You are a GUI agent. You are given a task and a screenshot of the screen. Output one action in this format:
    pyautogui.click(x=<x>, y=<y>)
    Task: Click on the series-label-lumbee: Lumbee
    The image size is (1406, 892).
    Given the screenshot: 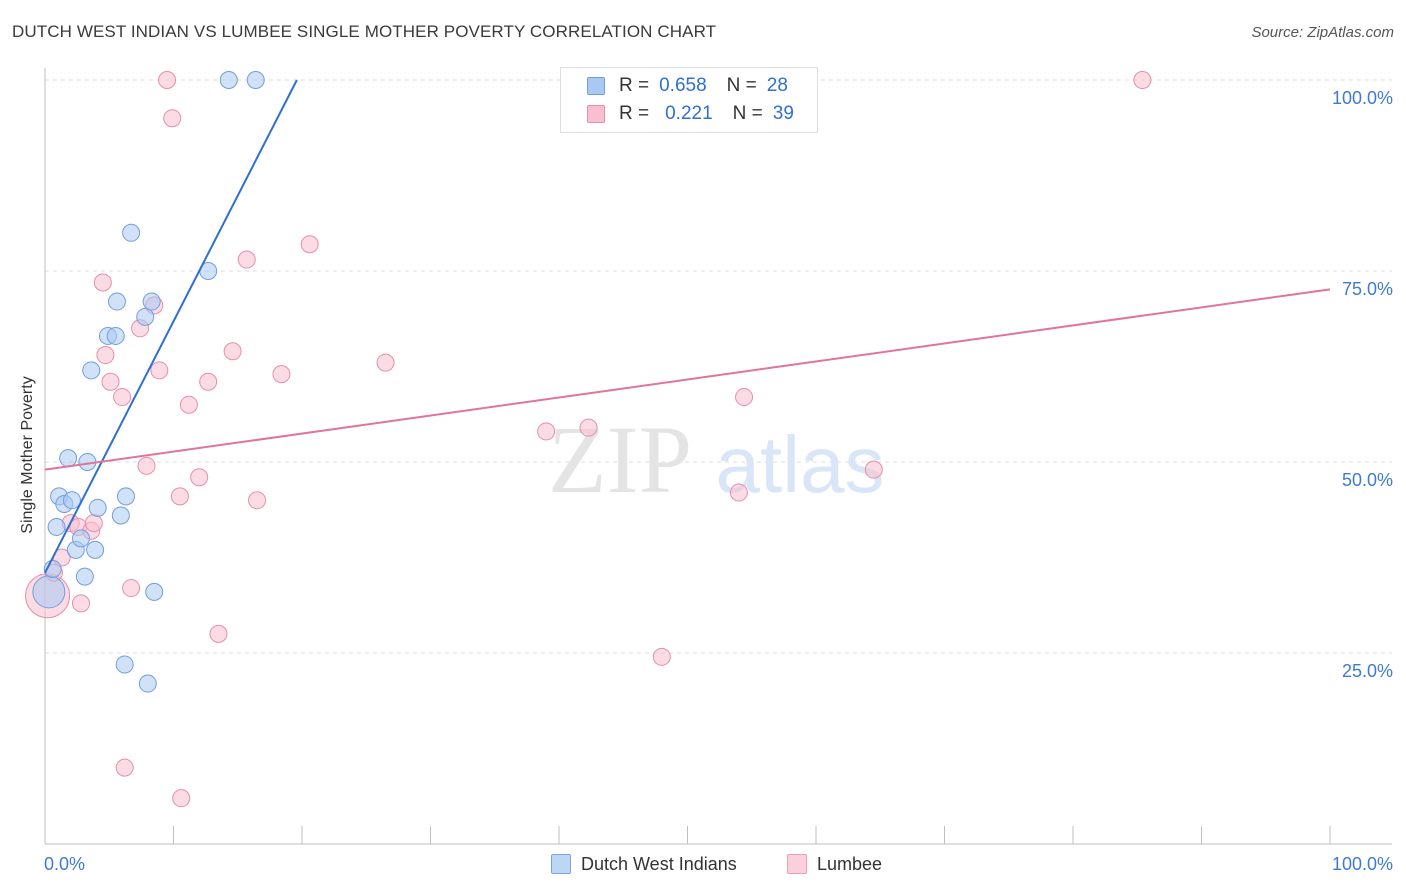 What is the action you would take?
    pyautogui.click(x=850, y=863)
    